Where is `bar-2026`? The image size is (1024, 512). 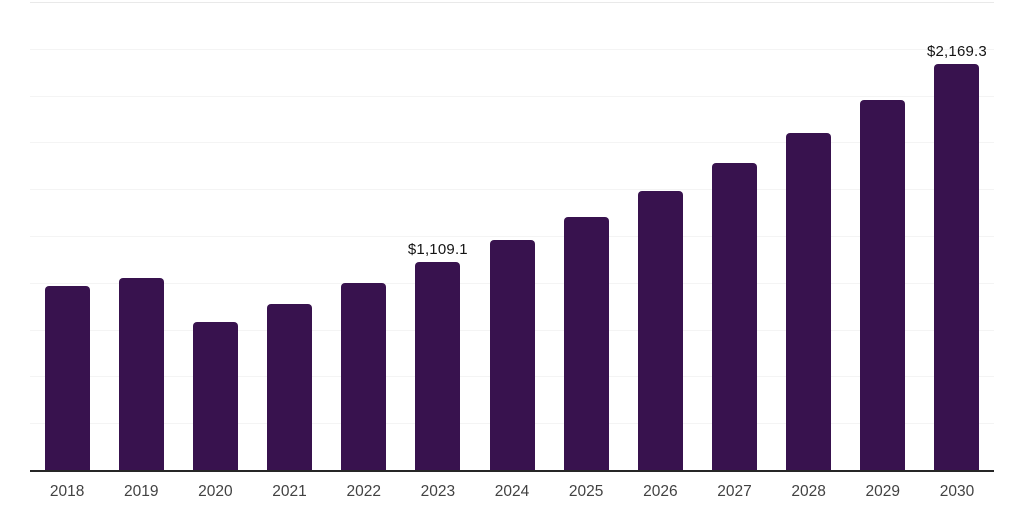
bar-2026 is located at coordinates (660, 330).